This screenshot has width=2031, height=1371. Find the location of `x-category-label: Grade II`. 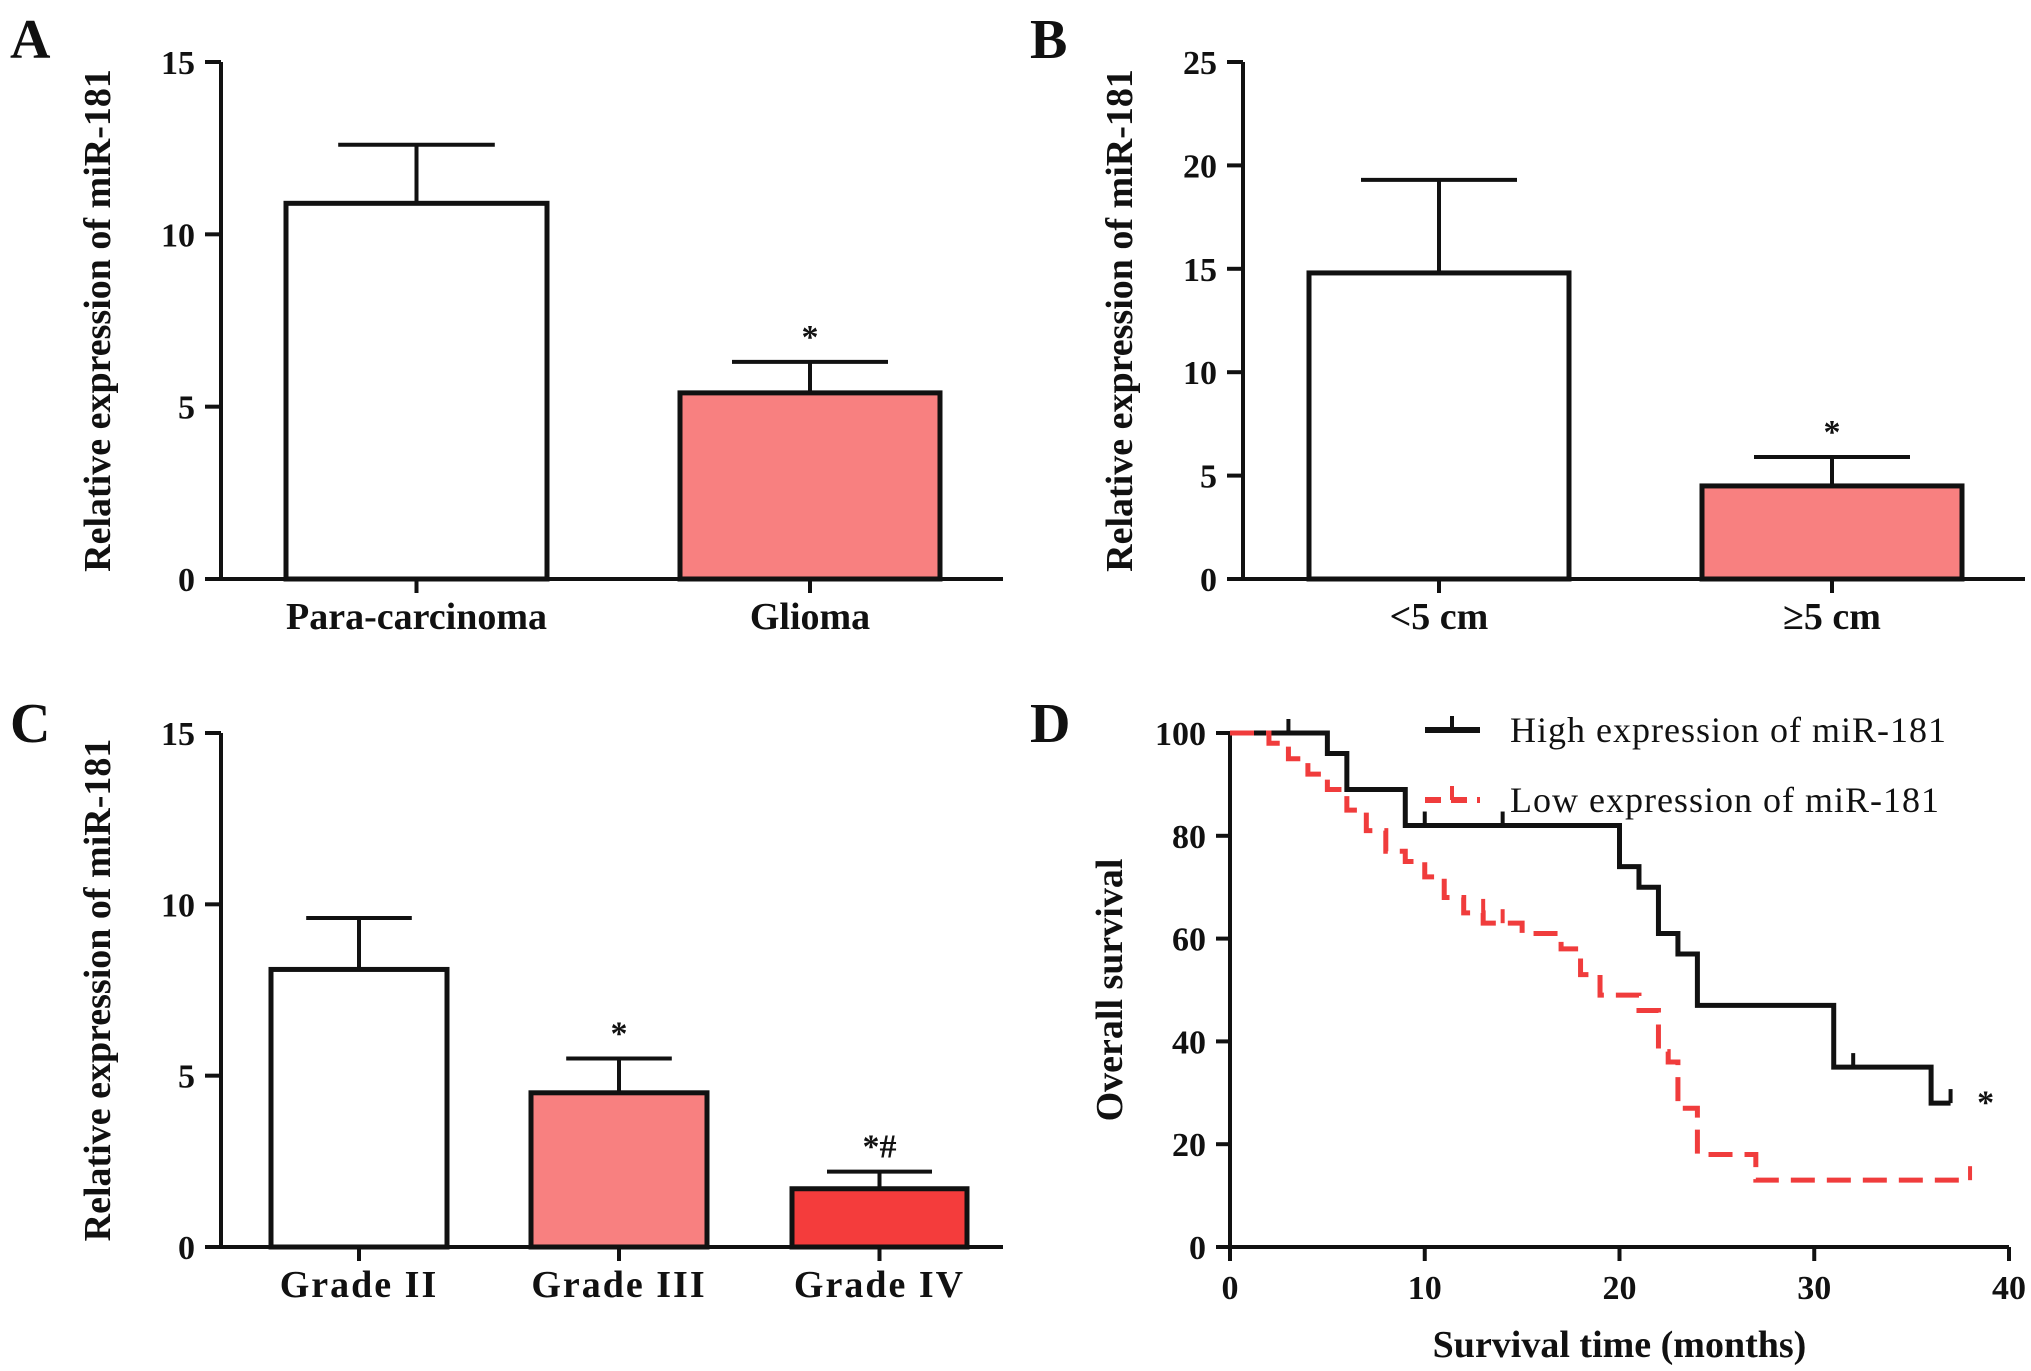

x-category-label: Grade II is located at coordinates (359, 1285).